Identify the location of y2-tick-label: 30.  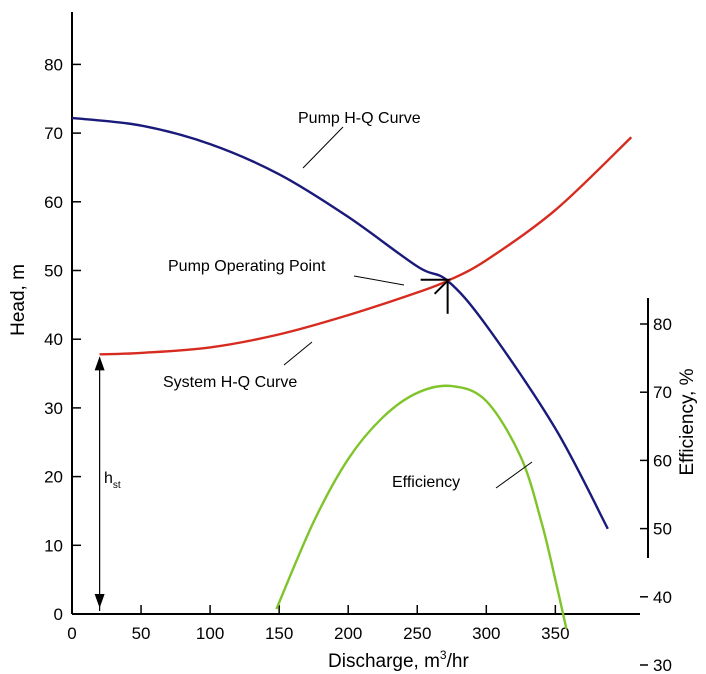
(662, 665).